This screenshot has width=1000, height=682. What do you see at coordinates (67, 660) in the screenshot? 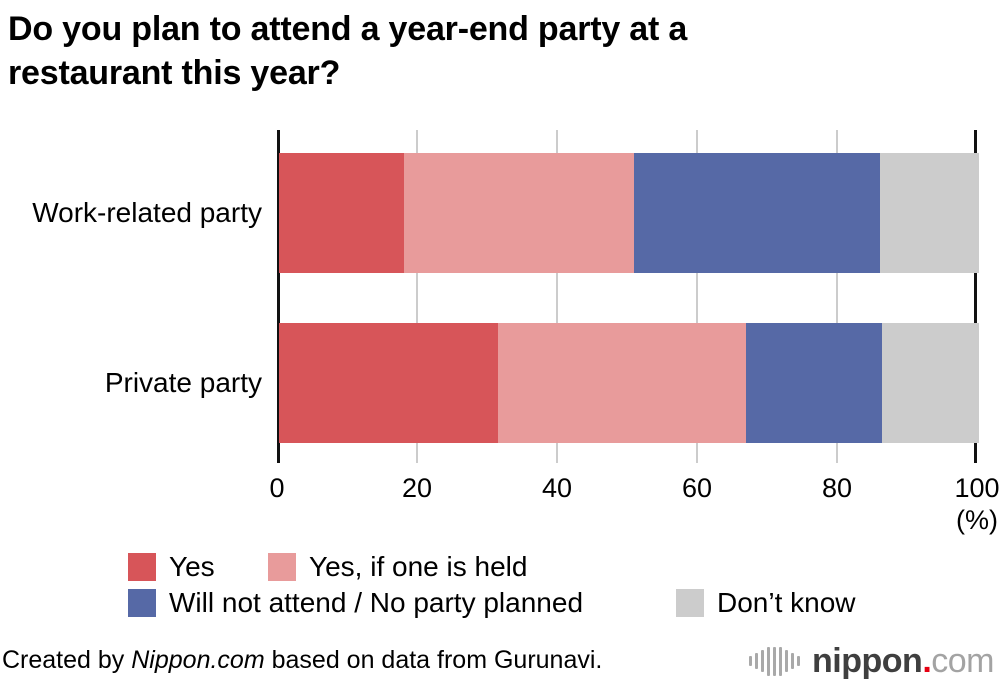
I see `credit-prefix: Created by` at bounding box center [67, 660].